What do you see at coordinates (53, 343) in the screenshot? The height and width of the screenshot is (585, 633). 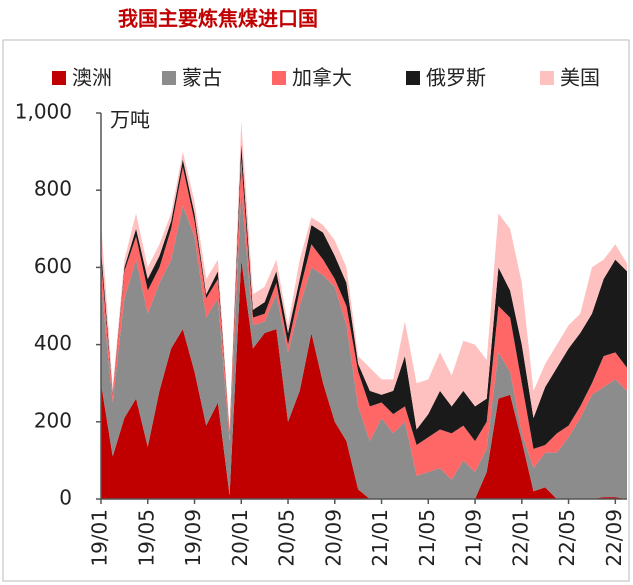 I see `y-tick-label: 400` at bounding box center [53, 343].